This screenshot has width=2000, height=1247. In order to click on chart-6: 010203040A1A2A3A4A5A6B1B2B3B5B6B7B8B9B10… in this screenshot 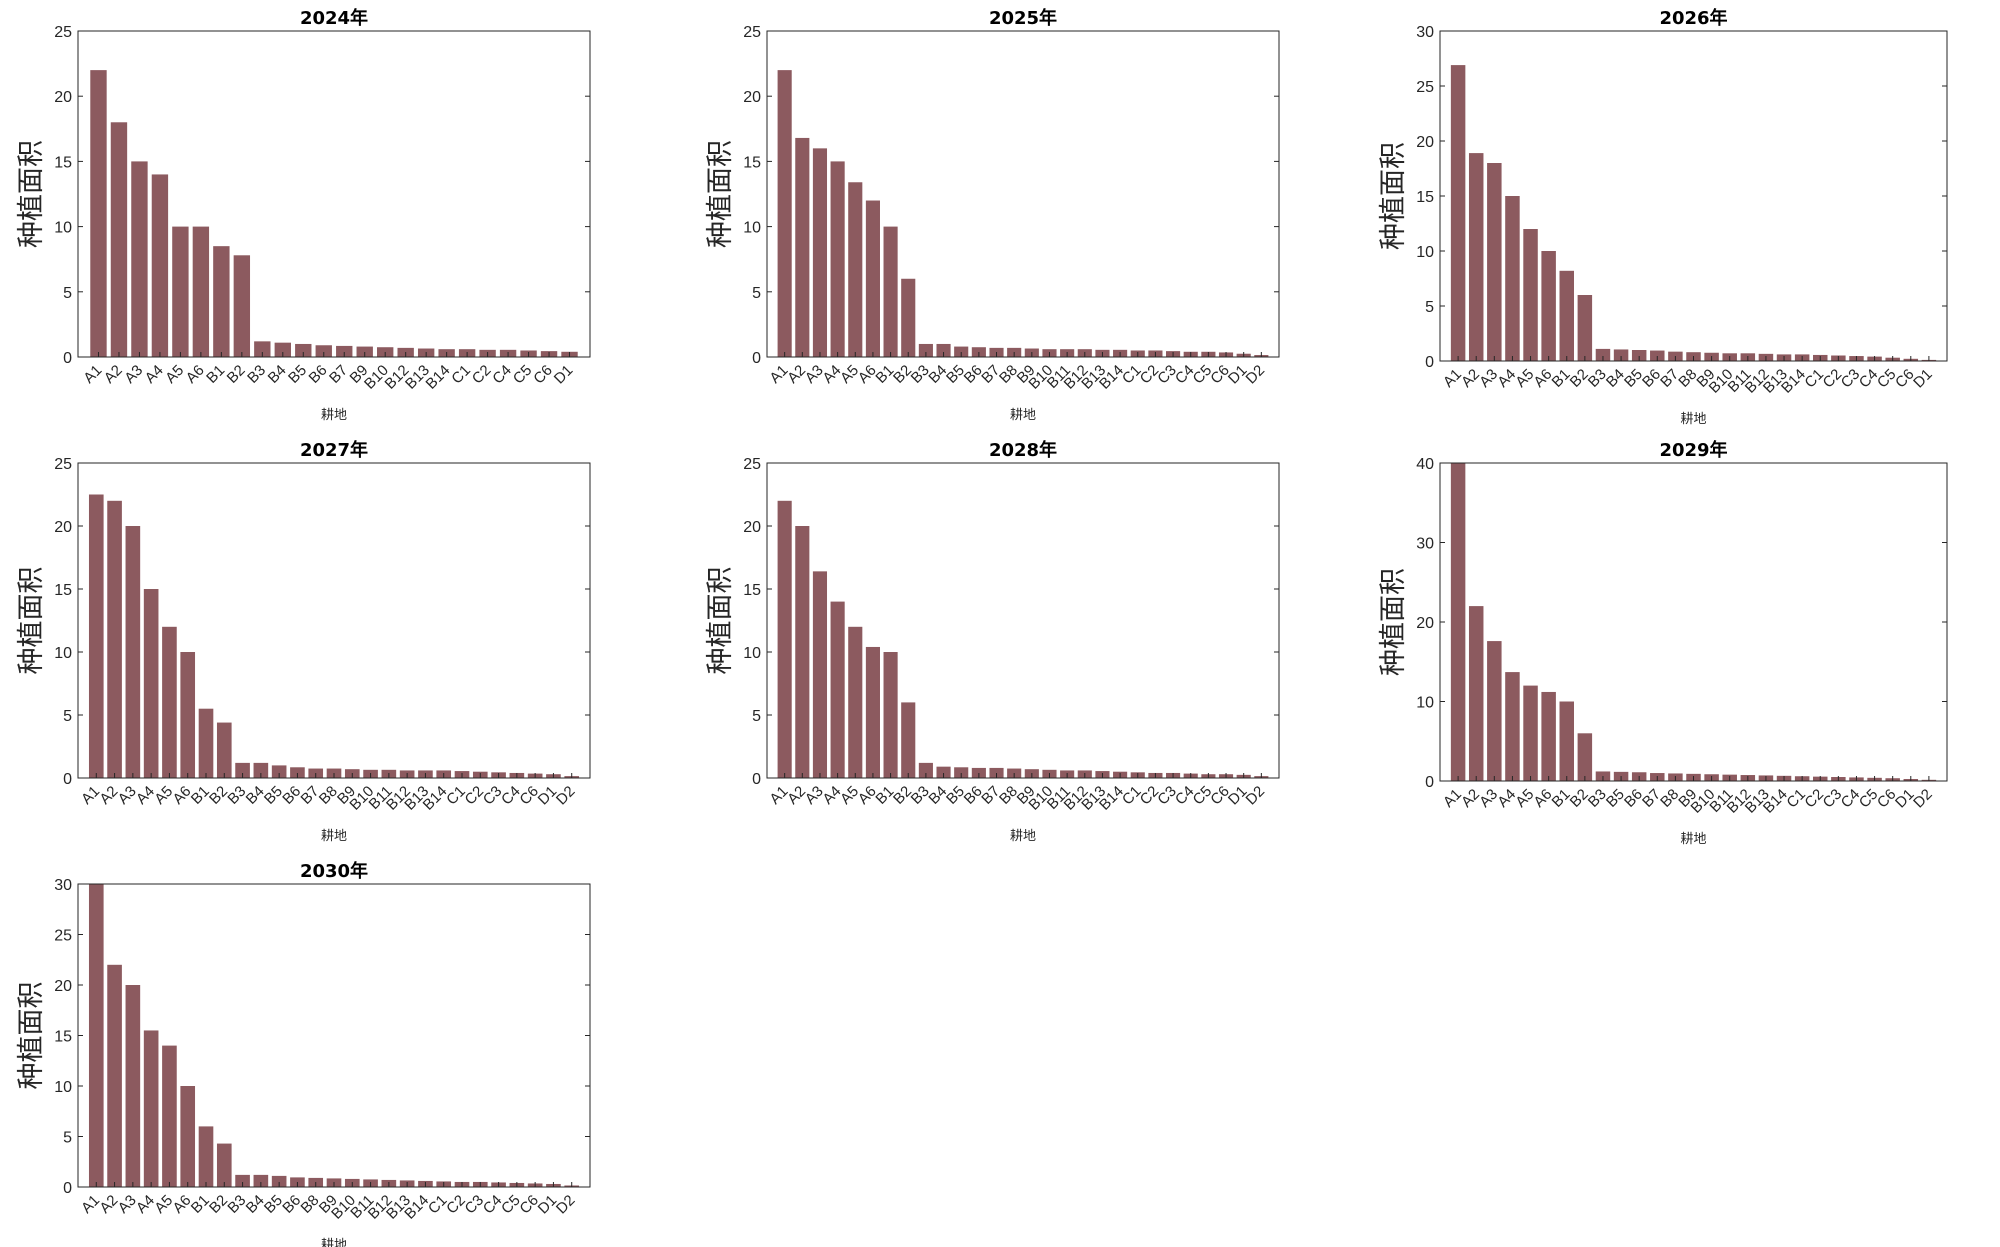, I will do `click(1663, 643)`.